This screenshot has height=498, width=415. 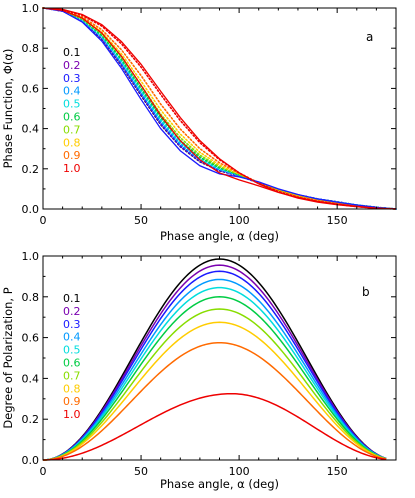 I want to click on panel-b-x-axis-label: Phase angle, α (deg), so click(x=219, y=484).